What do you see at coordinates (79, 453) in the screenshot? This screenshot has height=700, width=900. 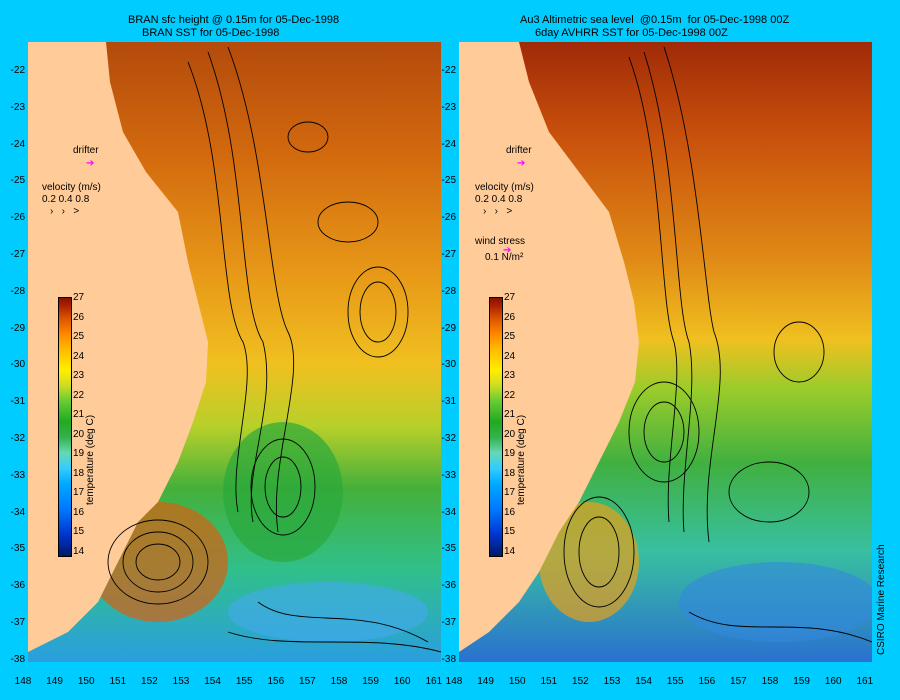 I see `left-colorbar-tick: 19` at bounding box center [79, 453].